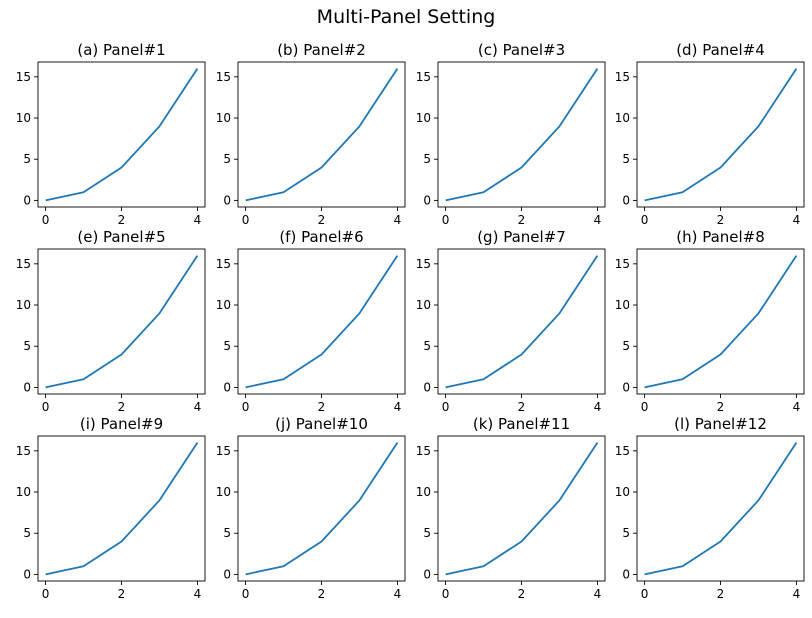 This screenshot has height=618, width=812. I want to click on panel-title: (j) Panel#10, so click(321, 424).